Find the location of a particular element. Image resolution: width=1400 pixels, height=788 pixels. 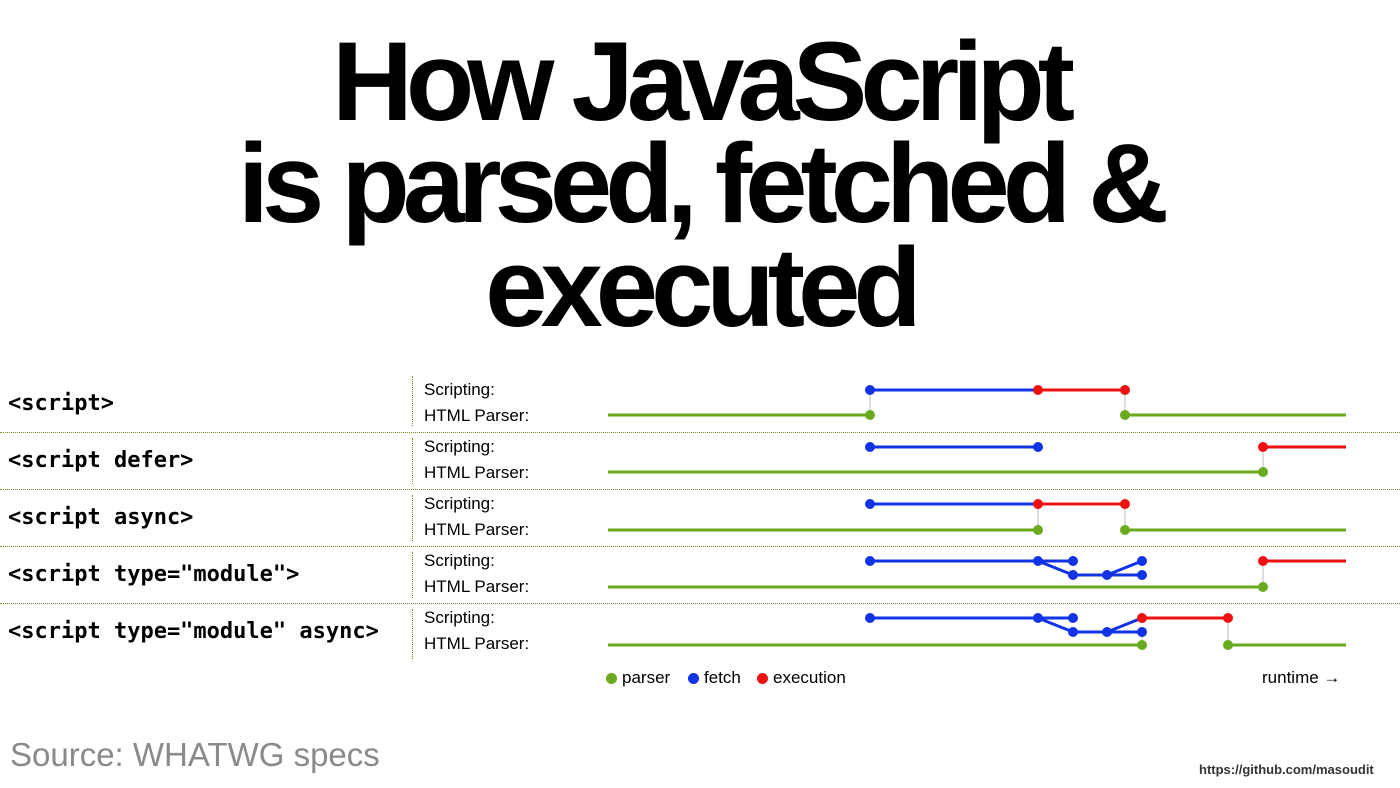

runtime-axis-label: runtime → is located at coordinates (1301, 677).